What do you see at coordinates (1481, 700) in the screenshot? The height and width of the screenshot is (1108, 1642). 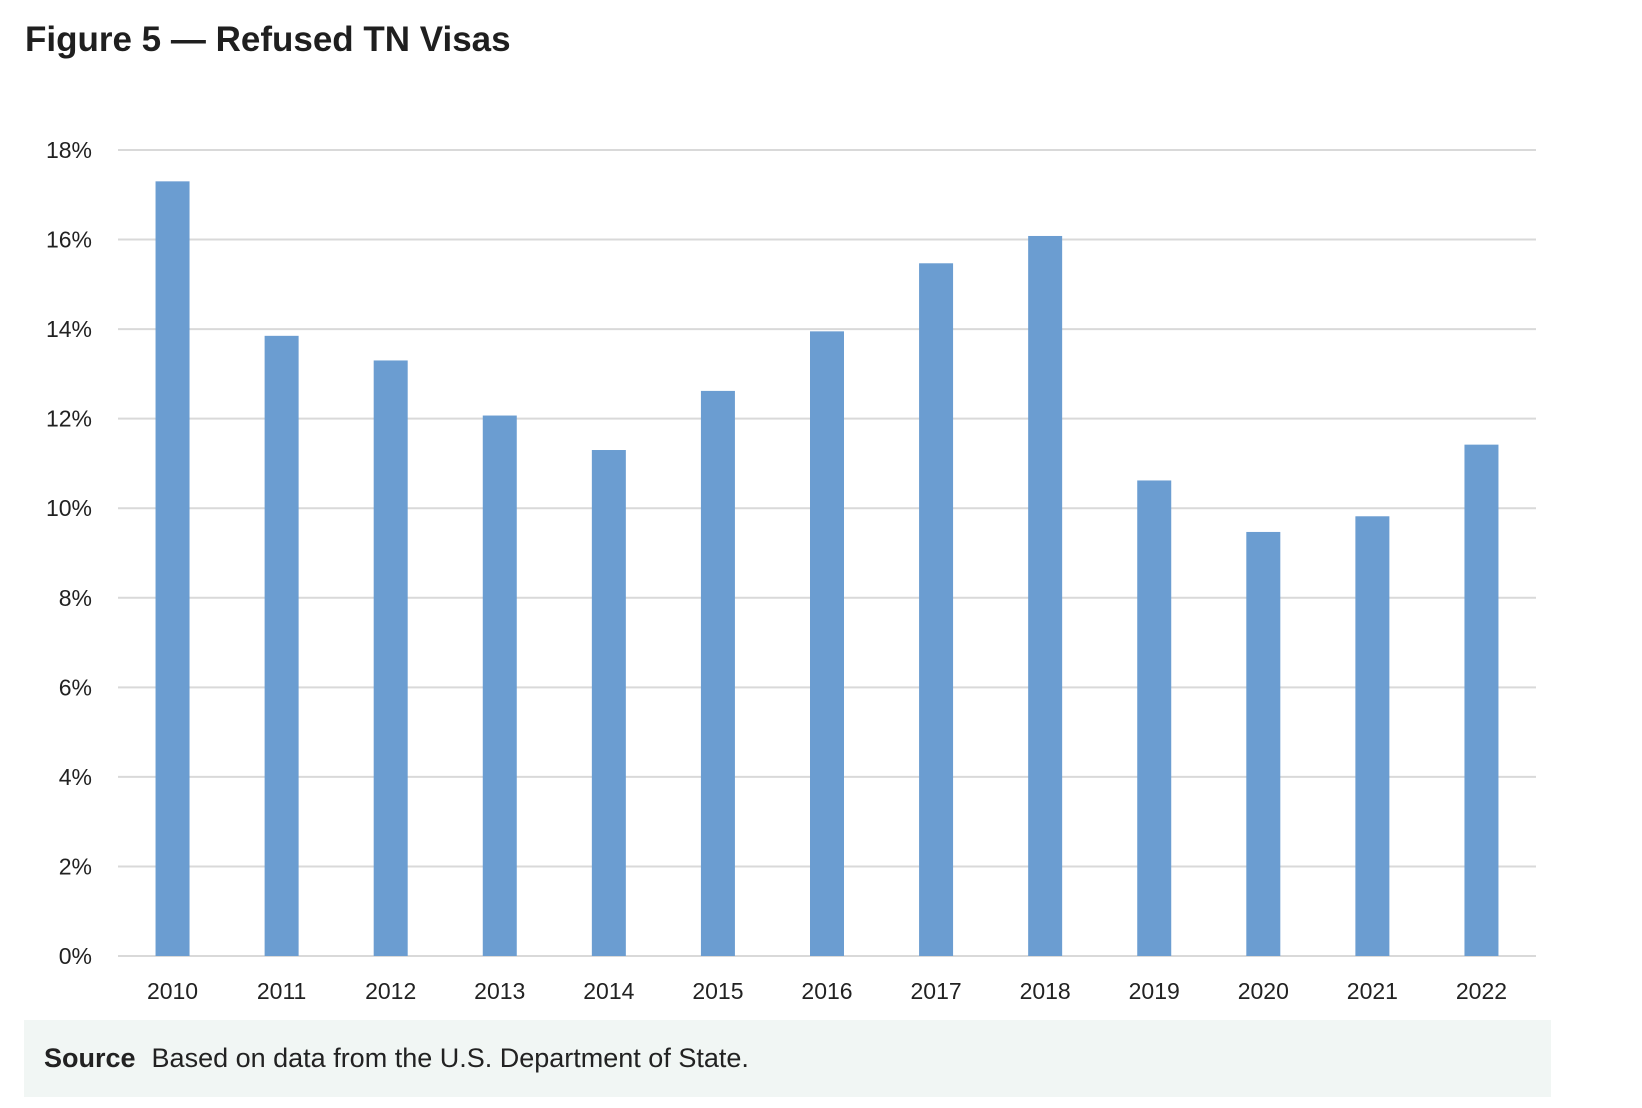 I see `bar-2022` at bounding box center [1481, 700].